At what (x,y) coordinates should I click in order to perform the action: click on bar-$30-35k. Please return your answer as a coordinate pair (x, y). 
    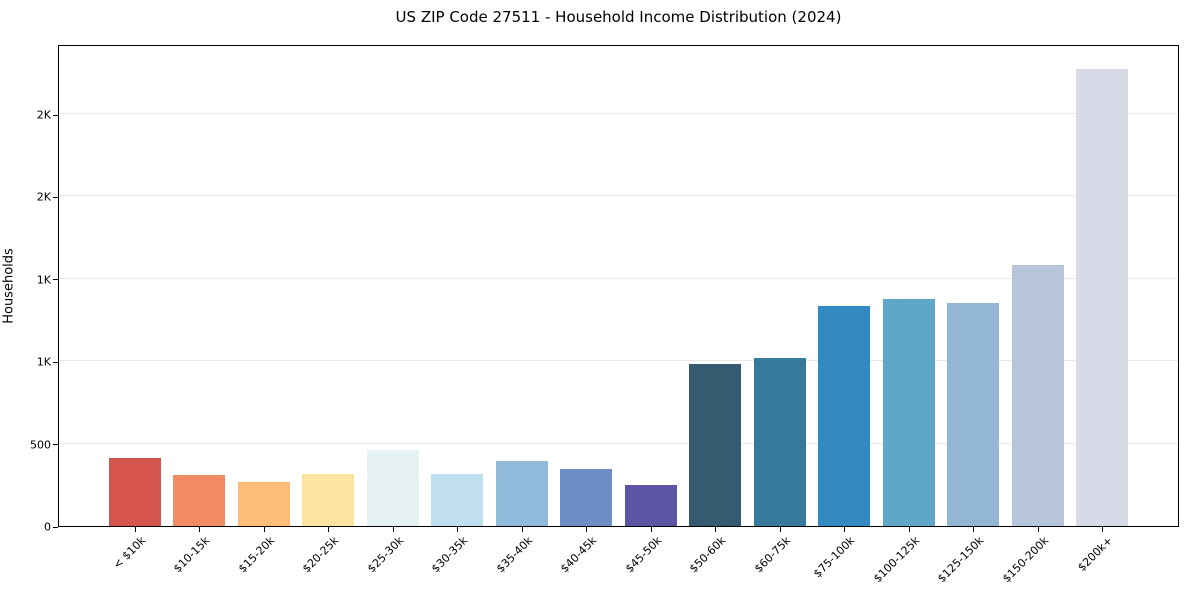
    Looking at the image, I should click on (457, 499).